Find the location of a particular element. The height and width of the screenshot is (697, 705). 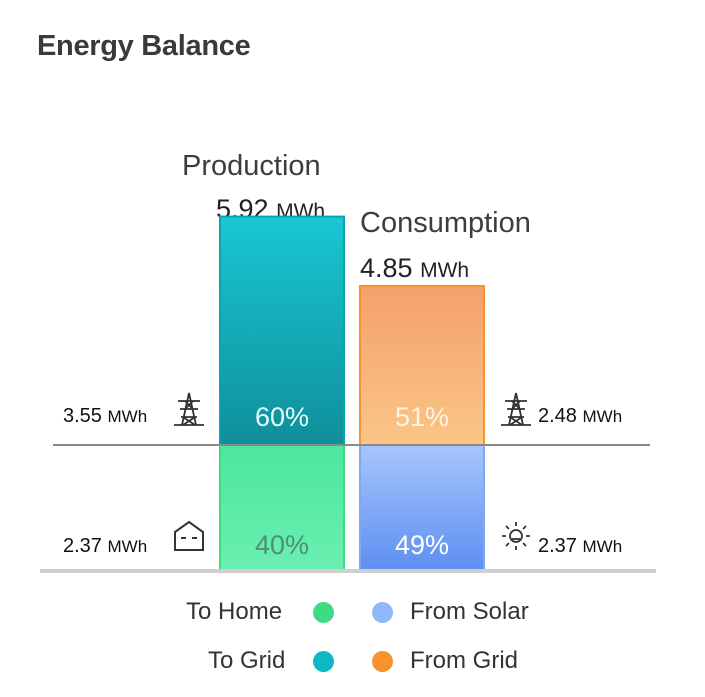

legend-to-grid-swatch is located at coordinates (323, 661).